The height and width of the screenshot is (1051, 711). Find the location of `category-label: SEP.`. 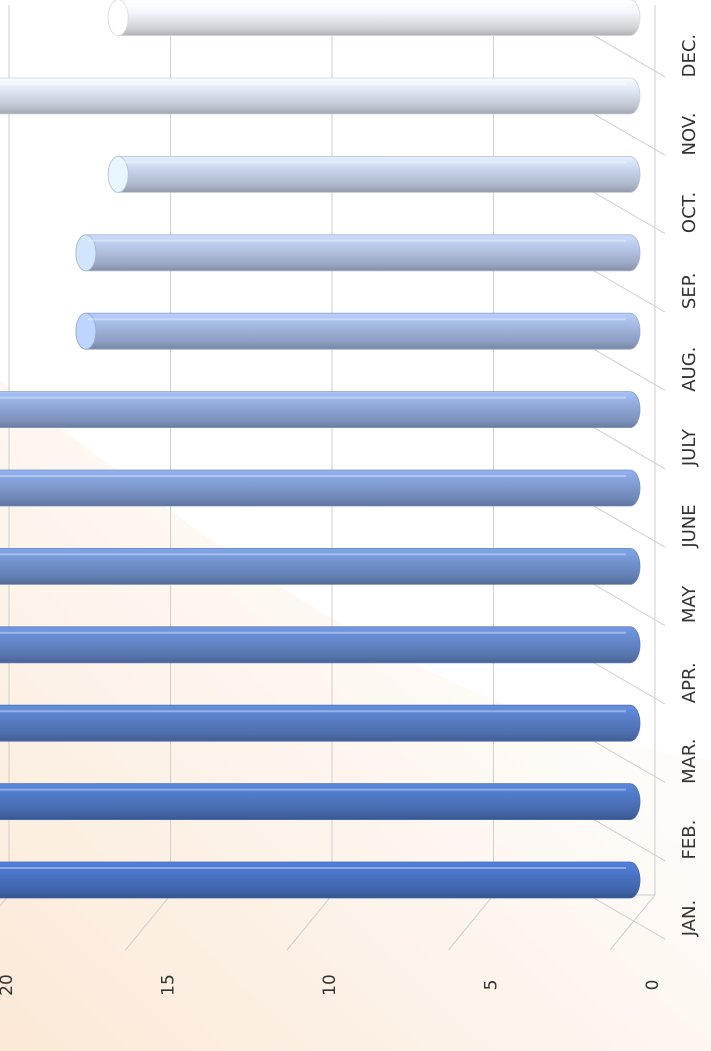

category-label: SEP. is located at coordinates (689, 291).